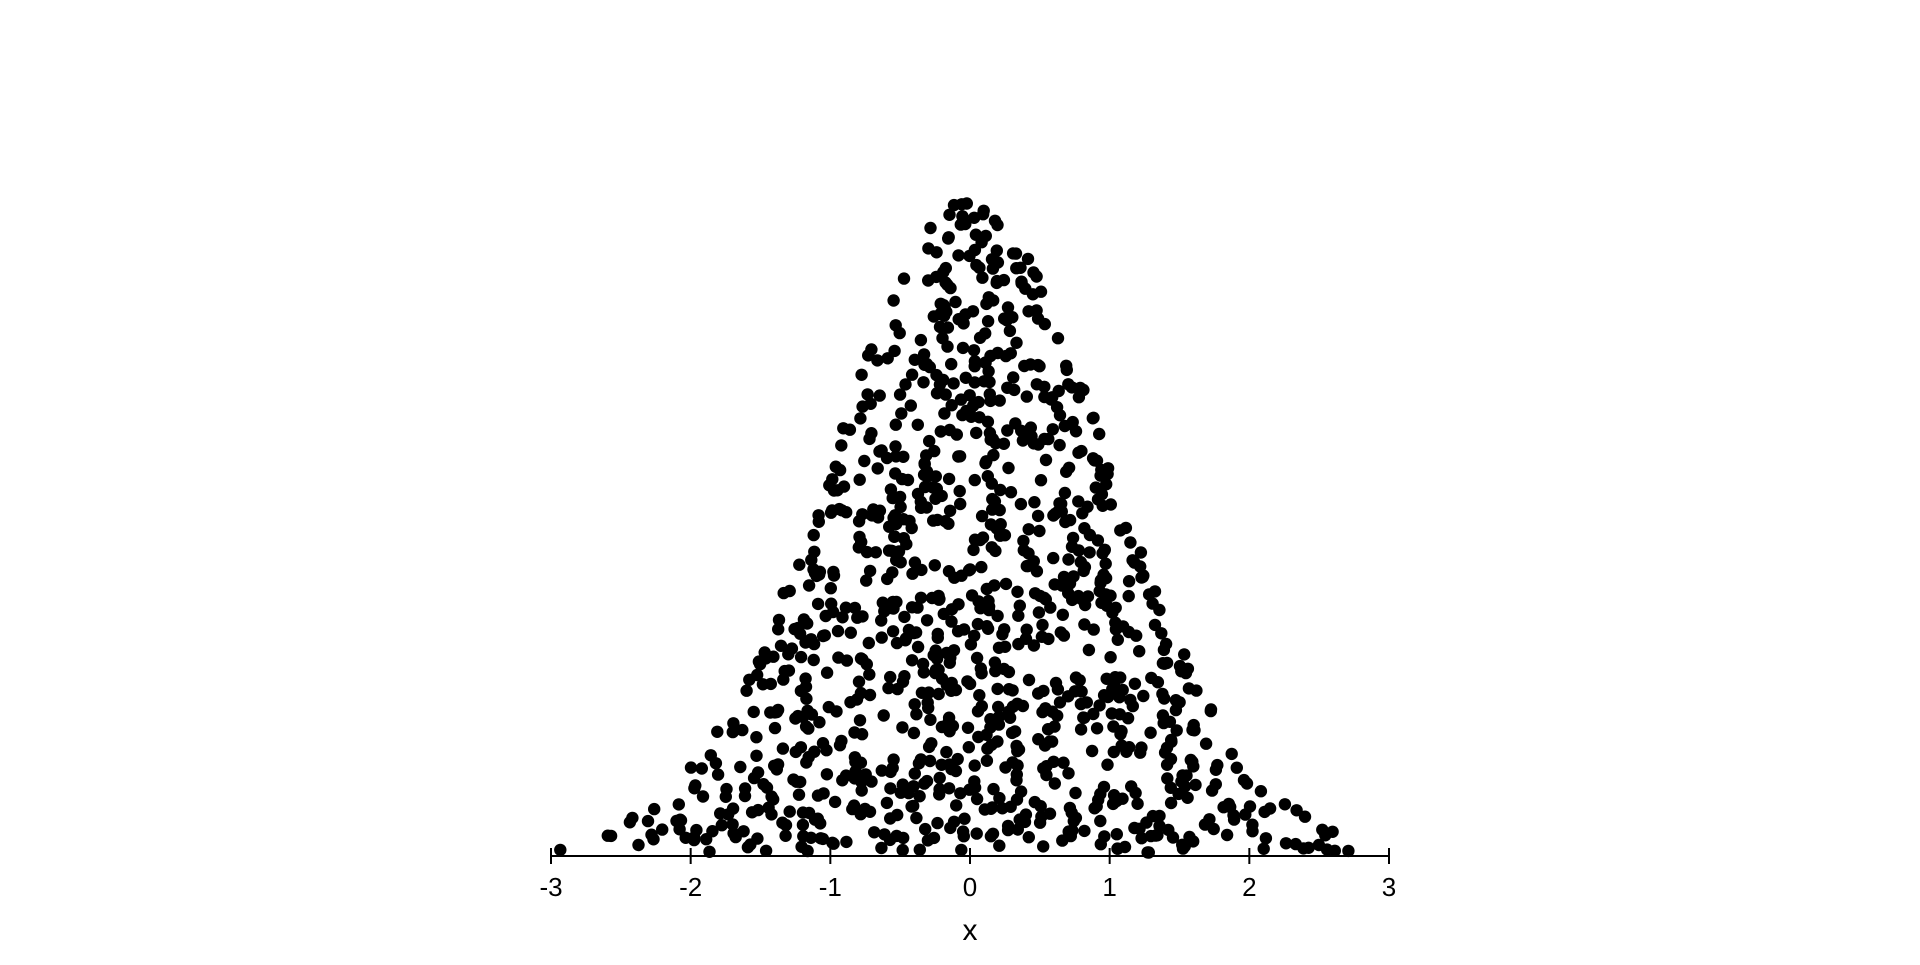 The width and height of the screenshot is (1920, 965). Describe the element at coordinates (970, 887) in the screenshot. I see `x-tick-label: 0` at that location.